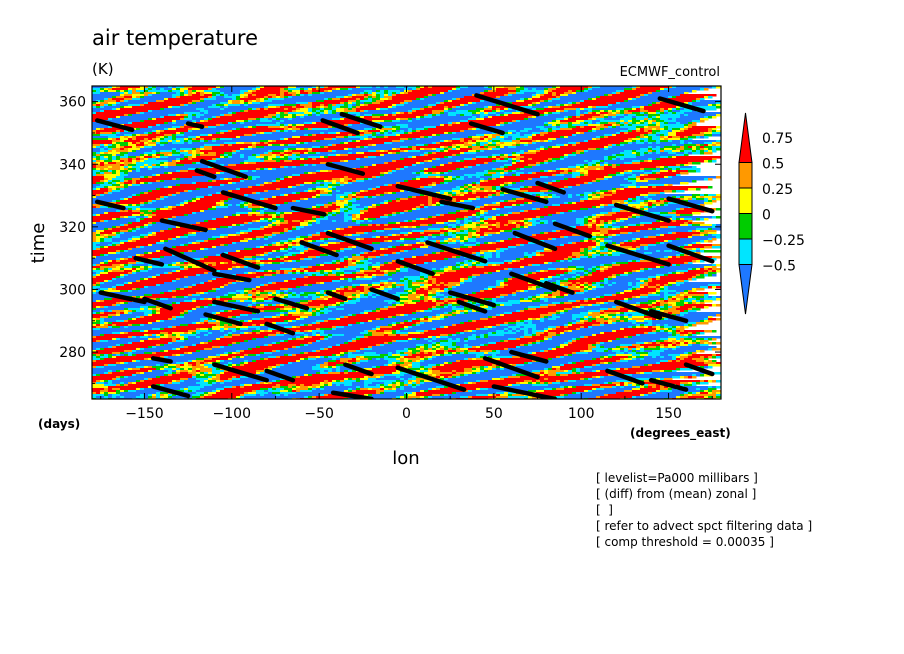  I want to click on x-axis-title: lon, so click(405, 458).